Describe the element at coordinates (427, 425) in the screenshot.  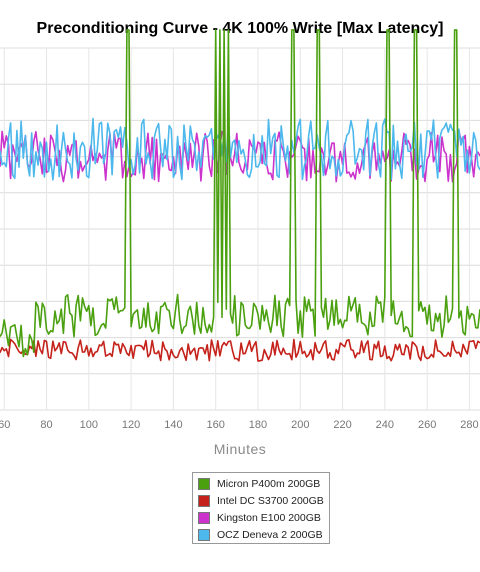
I see `x-tick-label: 260` at that location.